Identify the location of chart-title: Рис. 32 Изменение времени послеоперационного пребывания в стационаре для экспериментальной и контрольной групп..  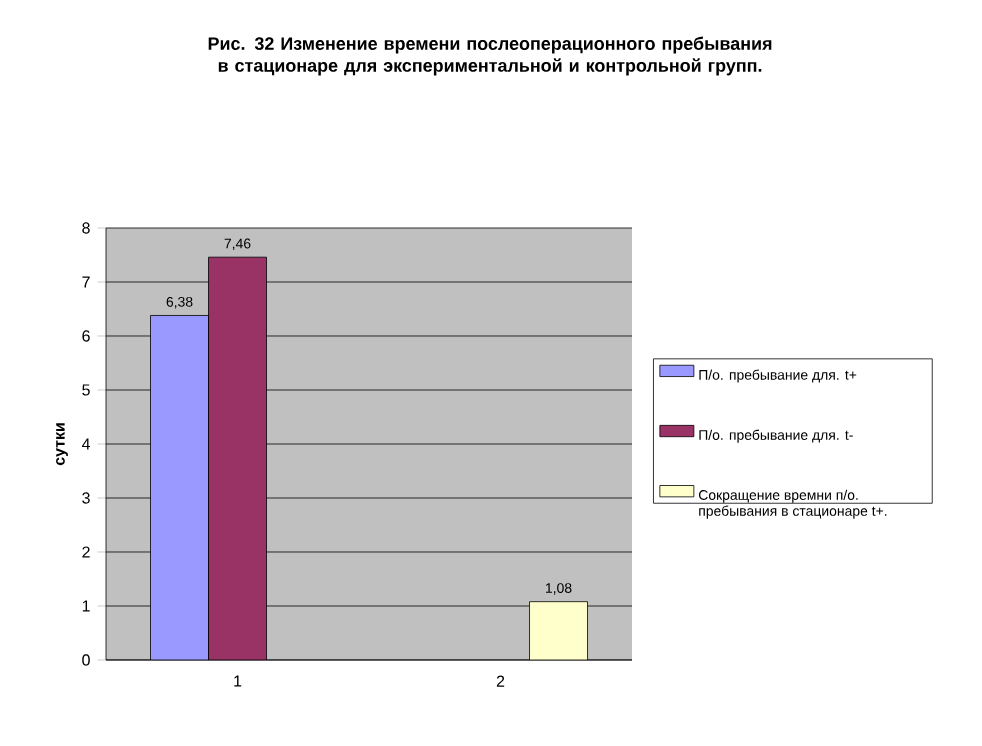
(490, 56).